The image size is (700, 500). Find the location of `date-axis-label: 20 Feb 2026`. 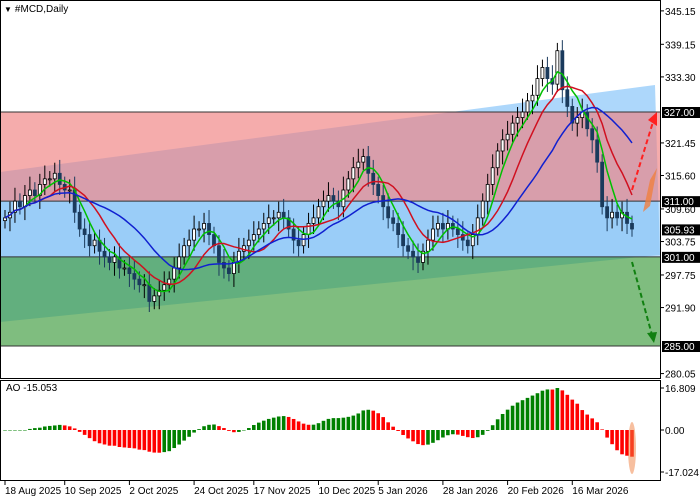

date-axis-label: 20 Feb 2026 is located at coordinates (536, 491).